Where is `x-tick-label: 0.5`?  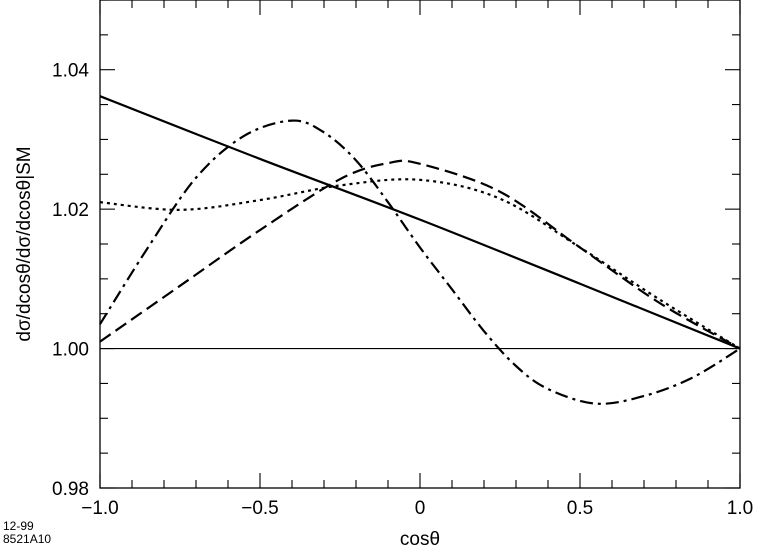
x-tick-label: 0.5 is located at coordinates (580, 508).